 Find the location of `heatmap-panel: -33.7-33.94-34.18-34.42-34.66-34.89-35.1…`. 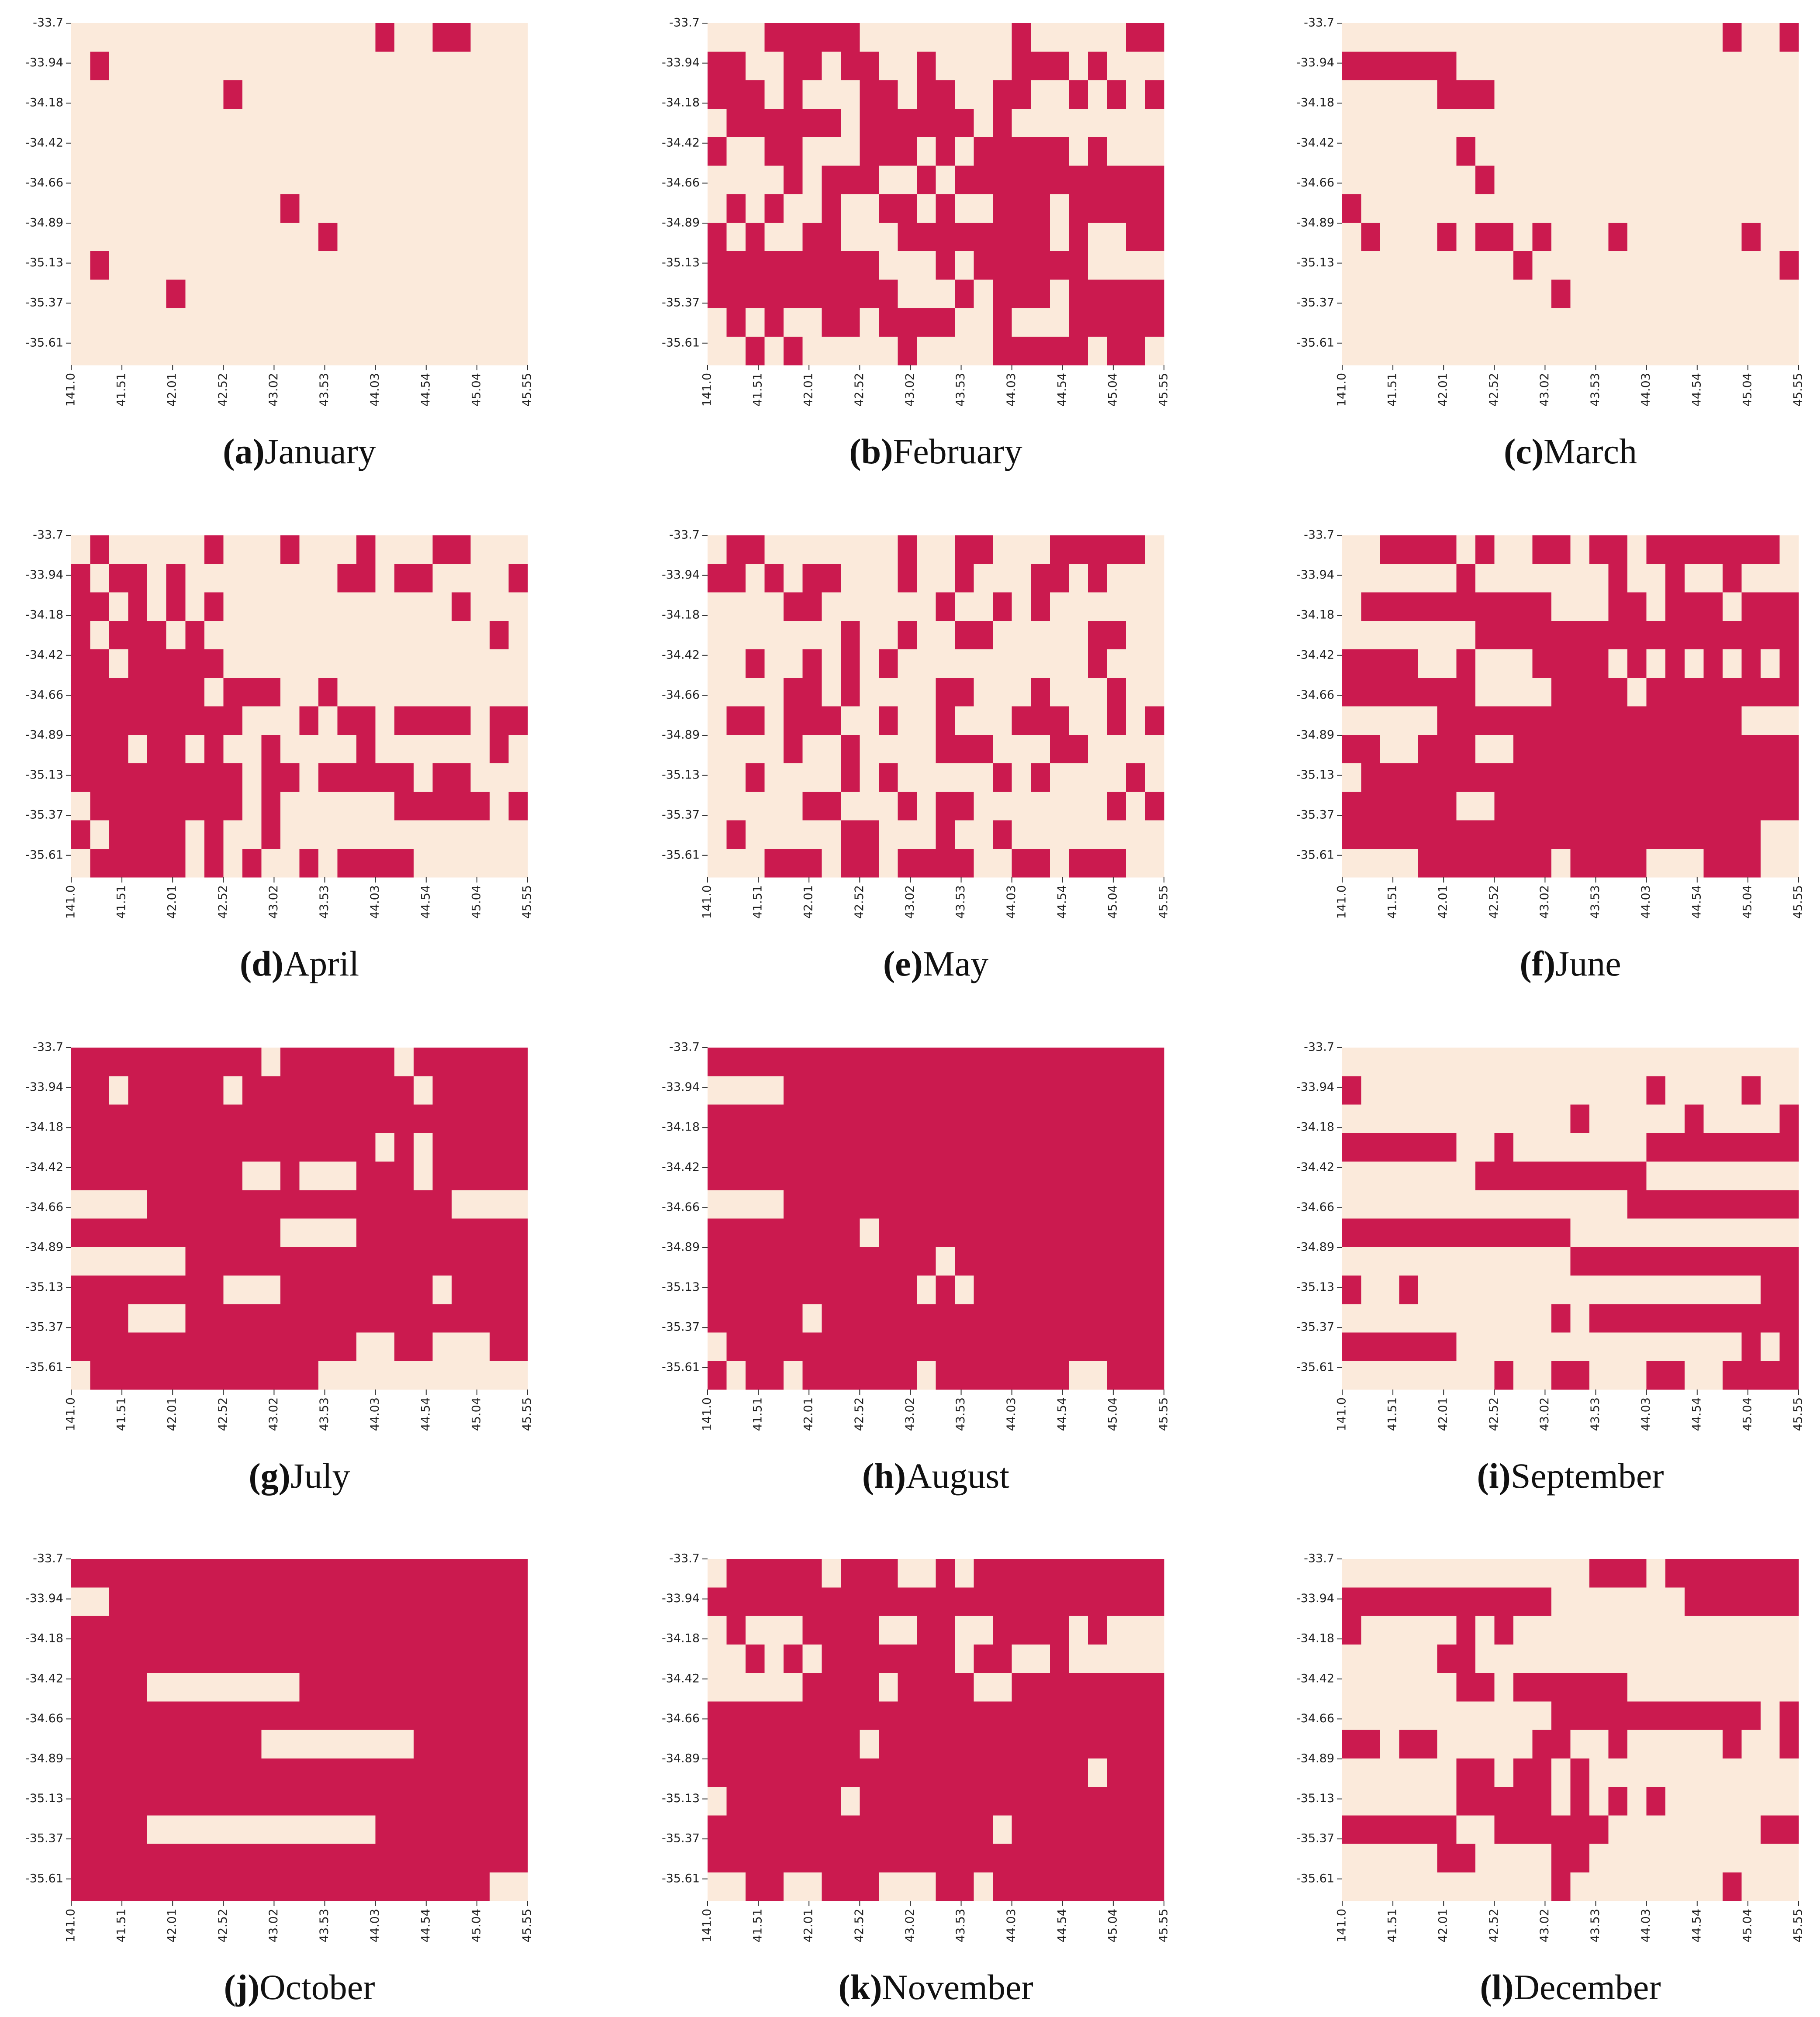

heatmap-panel: -33.7-33.94-34.18-34.42-34.66-34.89-35.1… is located at coordinates (279, 756).